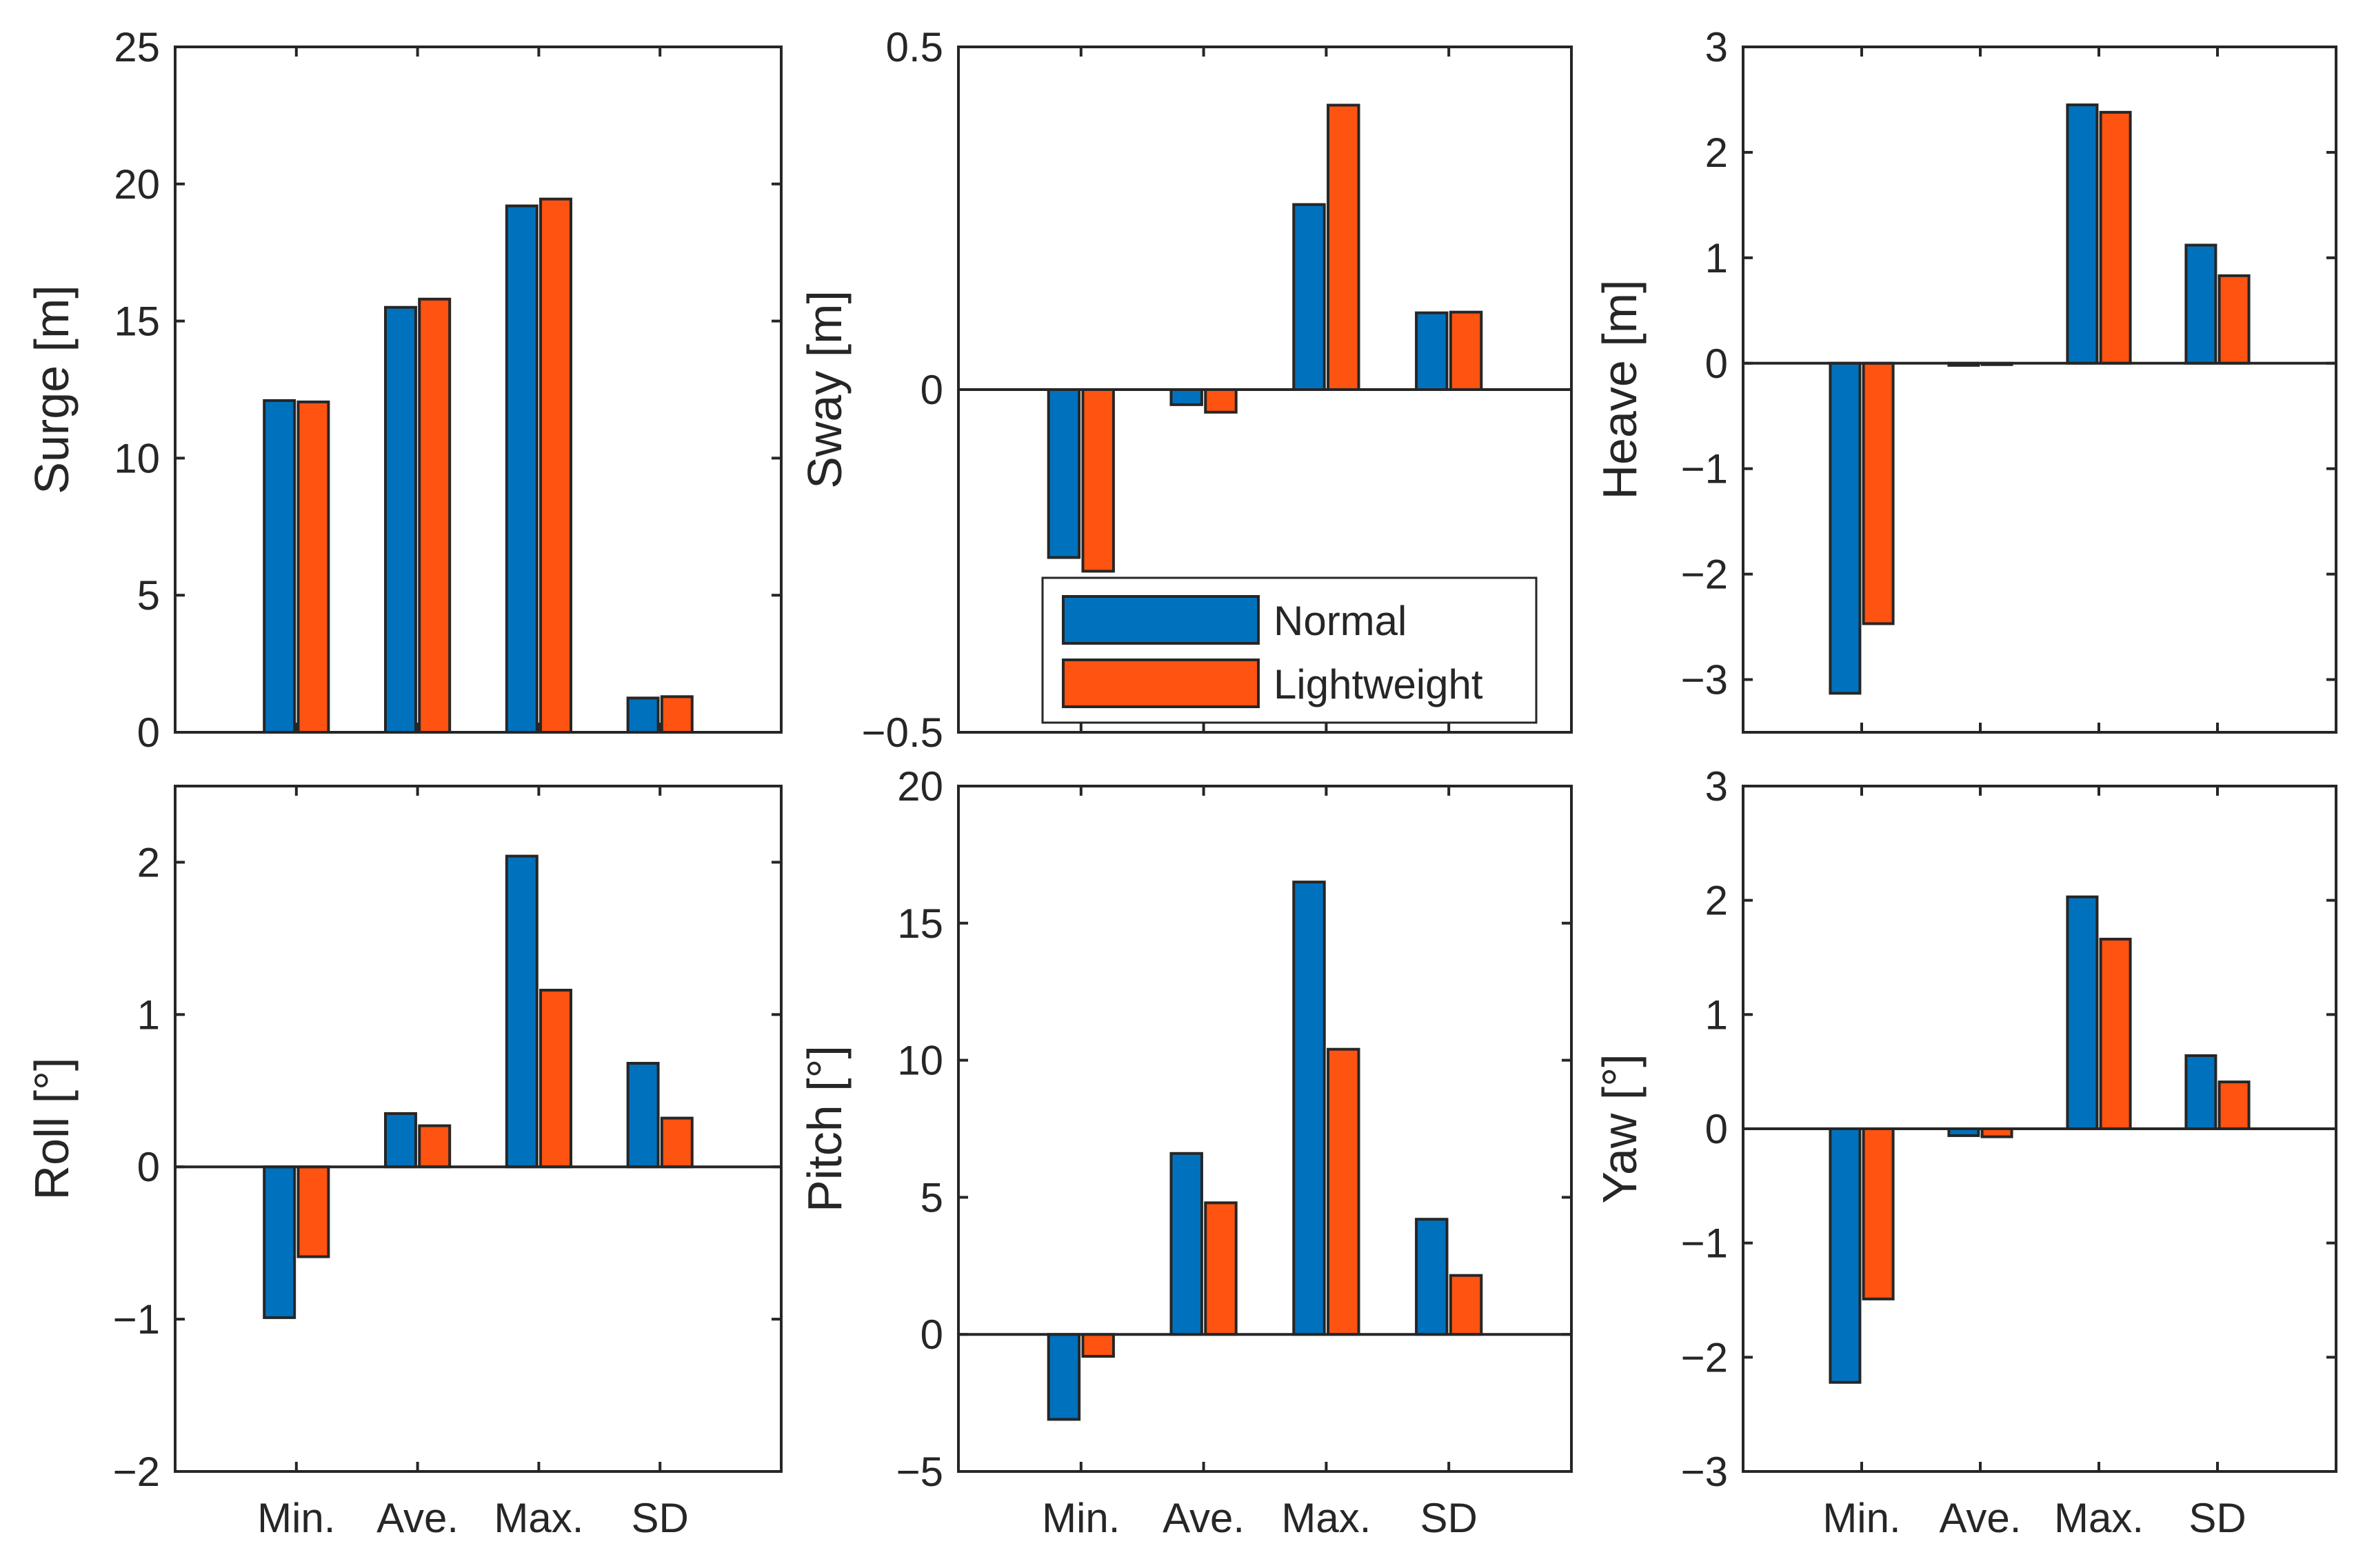 The image size is (2374, 1568). What do you see at coordinates (1378, 684) in the screenshot?
I see `legend-label-lightweight: Lightweight` at bounding box center [1378, 684].